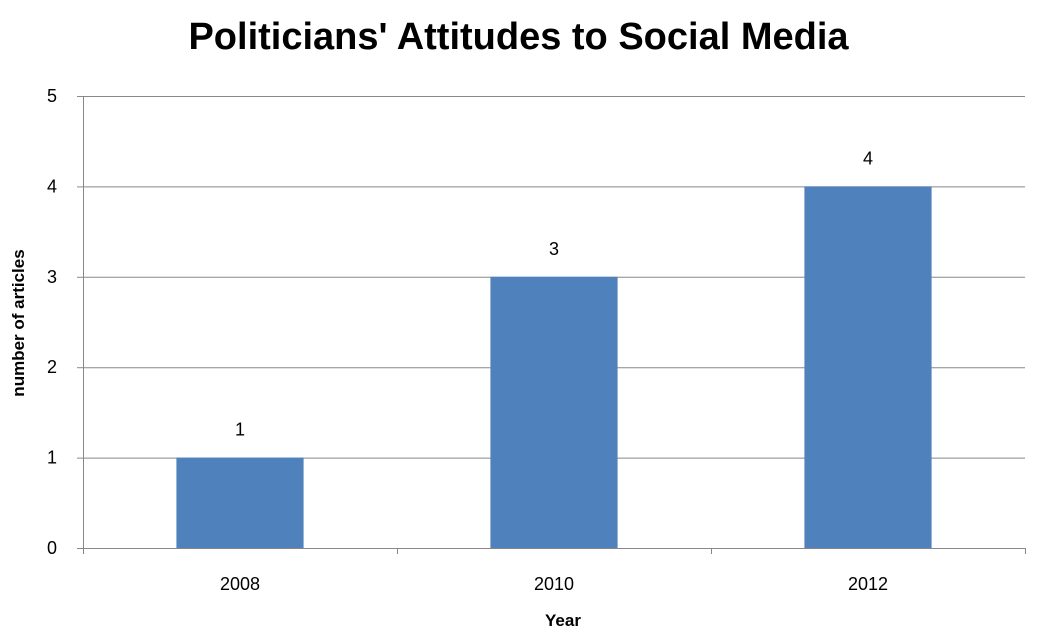 This screenshot has width=1037, height=633. I want to click on bar-2012, so click(868, 367).